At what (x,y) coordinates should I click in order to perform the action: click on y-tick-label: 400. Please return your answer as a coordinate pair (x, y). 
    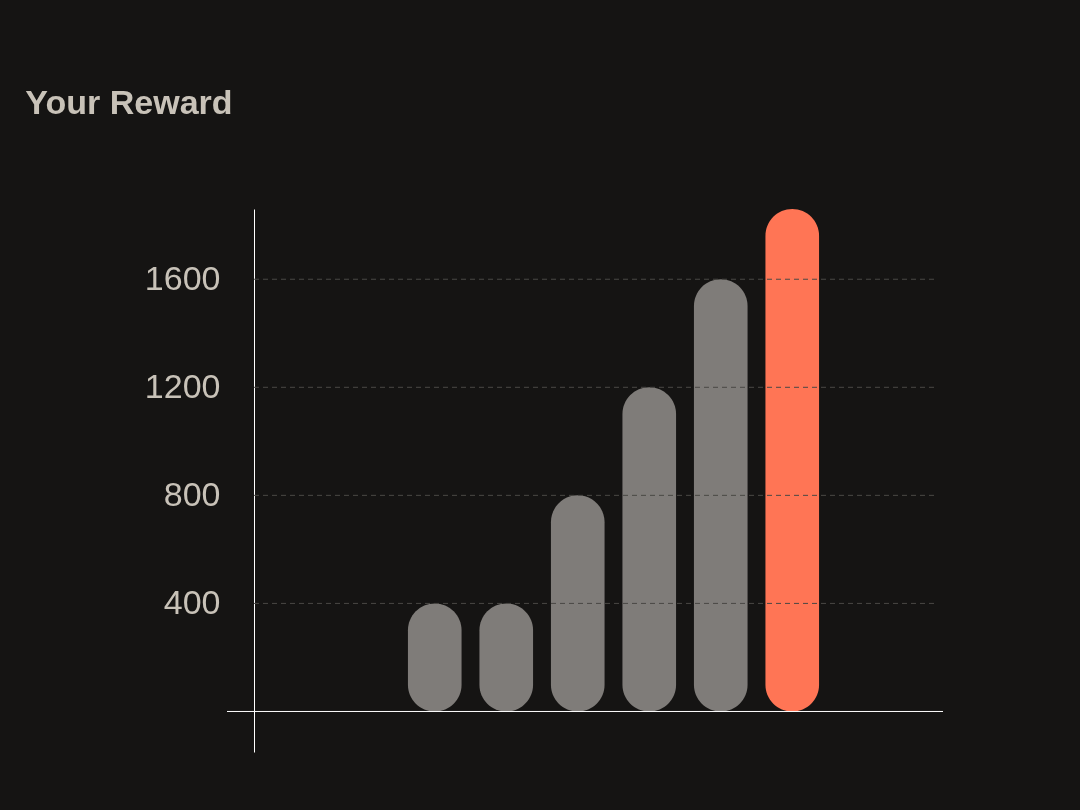
    Looking at the image, I should click on (192, 601).